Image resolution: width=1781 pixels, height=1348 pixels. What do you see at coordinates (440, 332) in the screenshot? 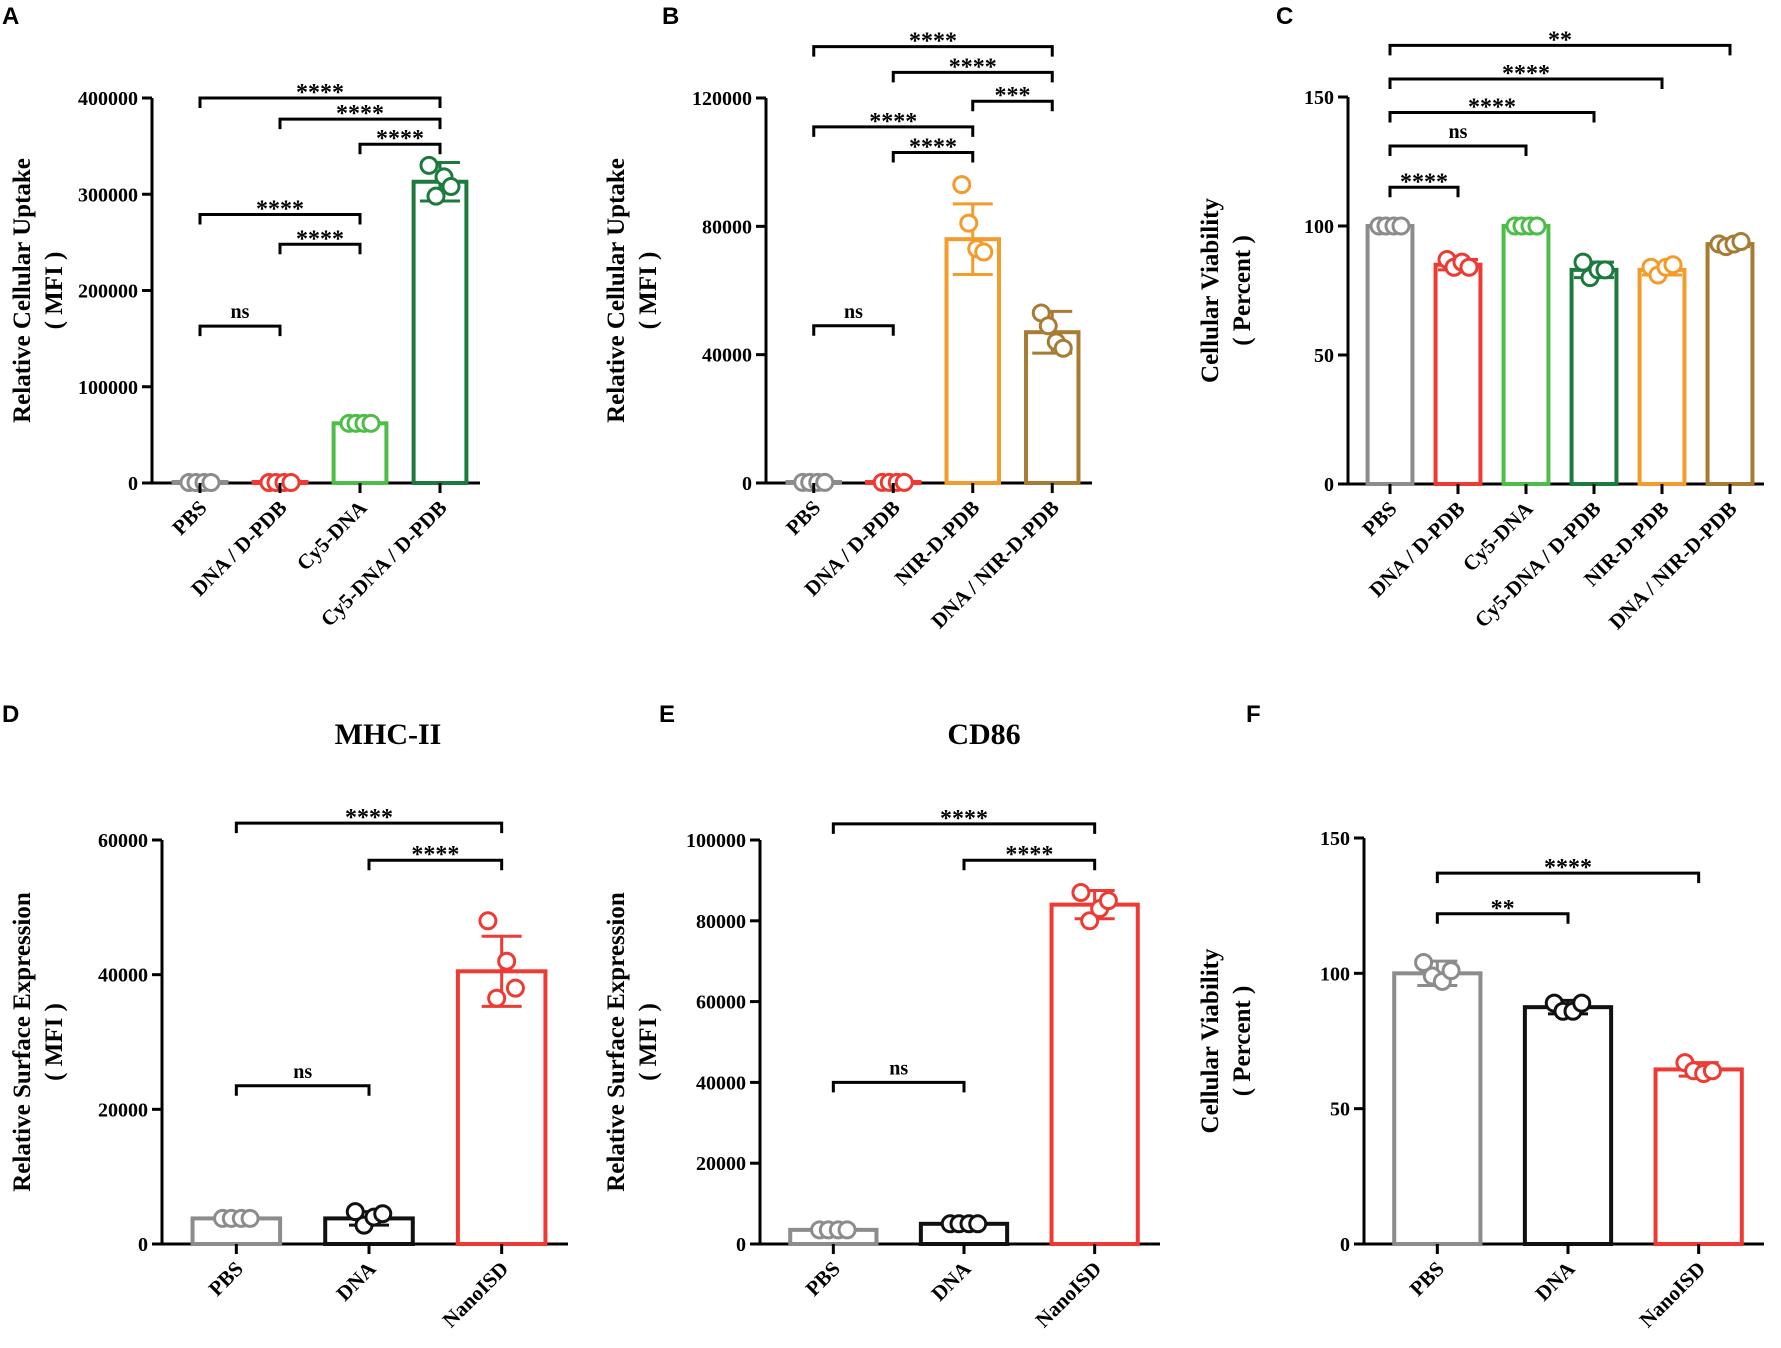
I see `panel-a-bar` at bounding box center [440, 332].